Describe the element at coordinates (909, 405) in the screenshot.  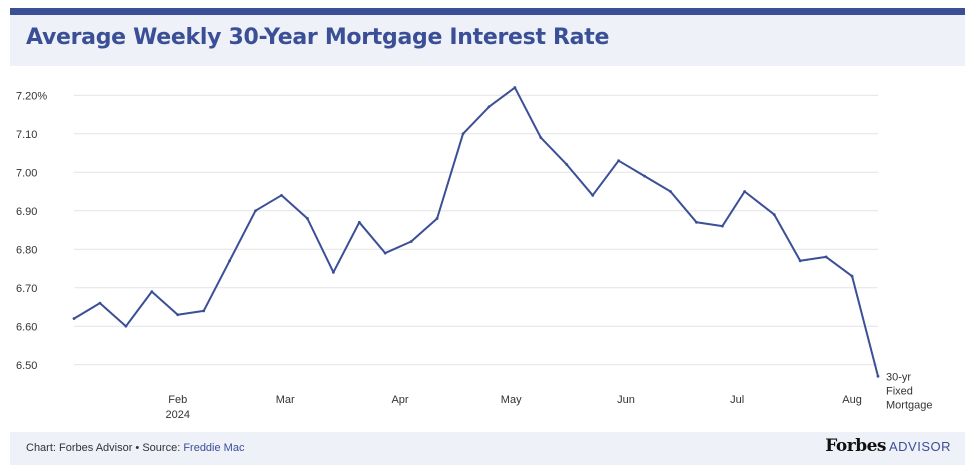
I see `series-label: Mortgage` at that location.